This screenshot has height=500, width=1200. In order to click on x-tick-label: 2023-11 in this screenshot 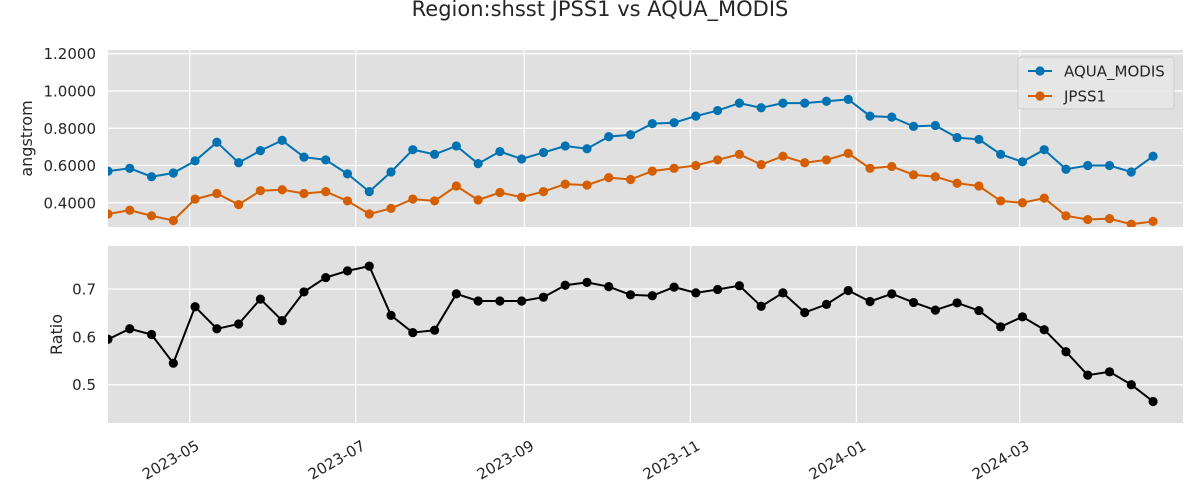, I will do `click(671, 460)`.